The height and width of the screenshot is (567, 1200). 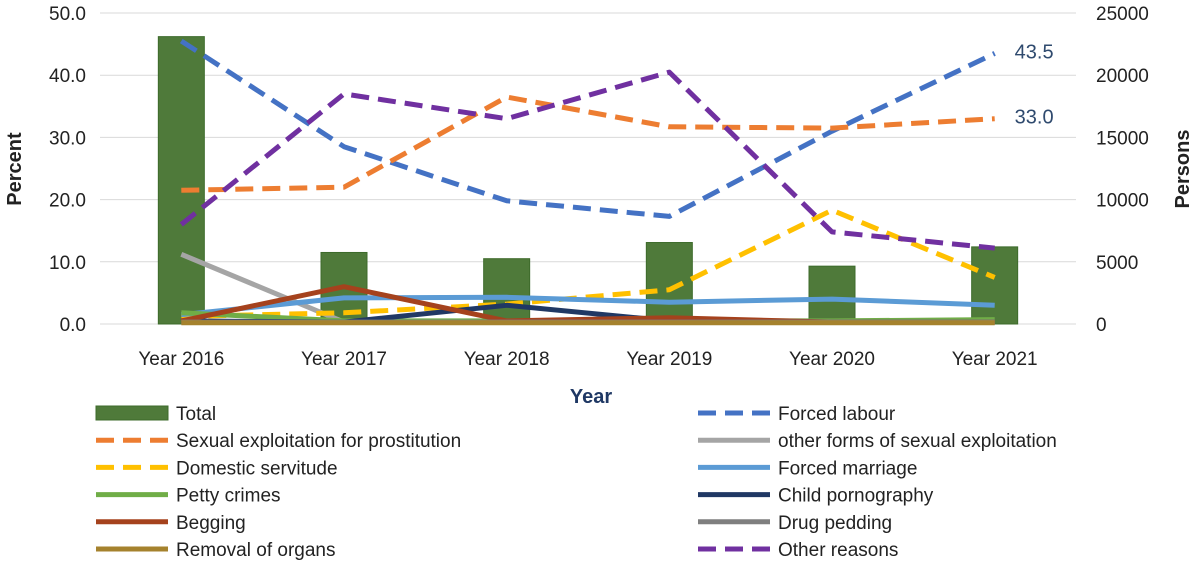 I want to click on y-axis-right-title: Persons, so click(x=1183, y=169).